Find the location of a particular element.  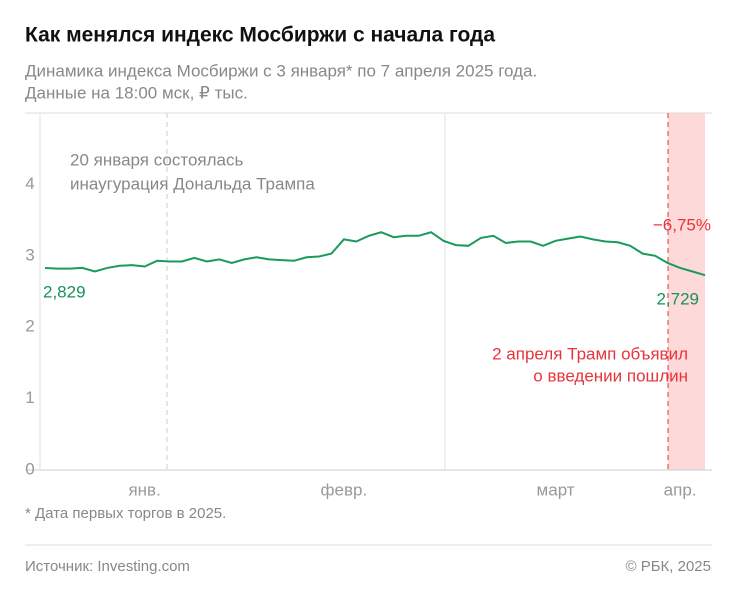

y-tick-label: 1 is located at coordinates (29, 397).